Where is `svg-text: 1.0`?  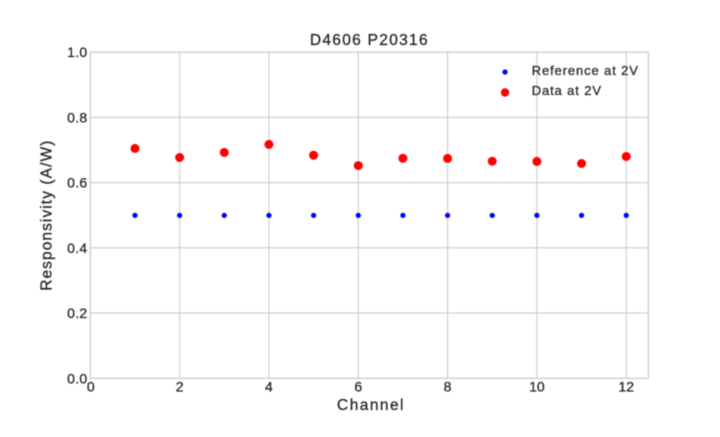
svg-text: 1.0 is located at coordinates (77, 52).